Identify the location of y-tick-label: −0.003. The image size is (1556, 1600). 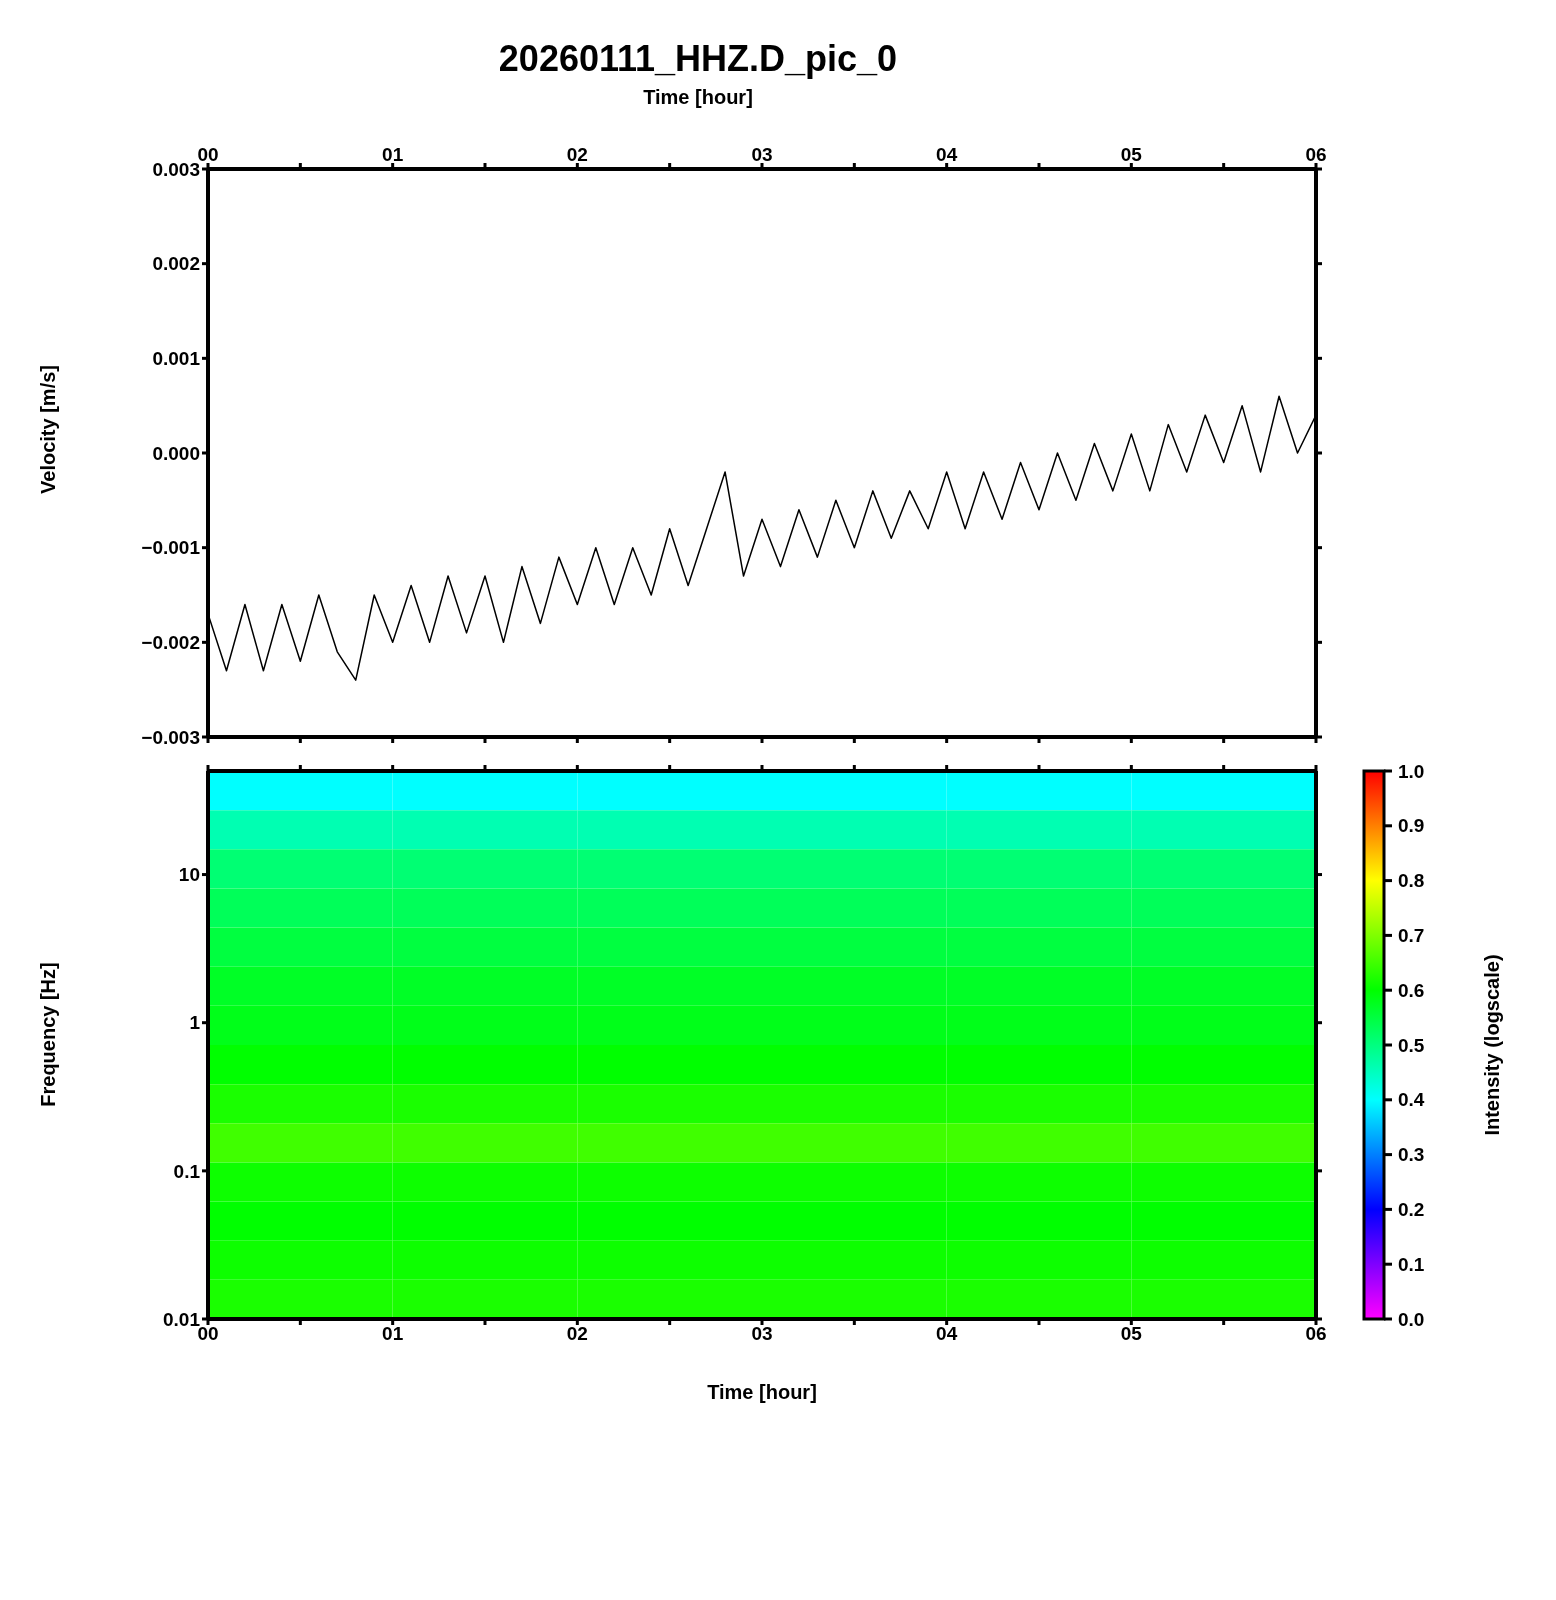
(170, 737).